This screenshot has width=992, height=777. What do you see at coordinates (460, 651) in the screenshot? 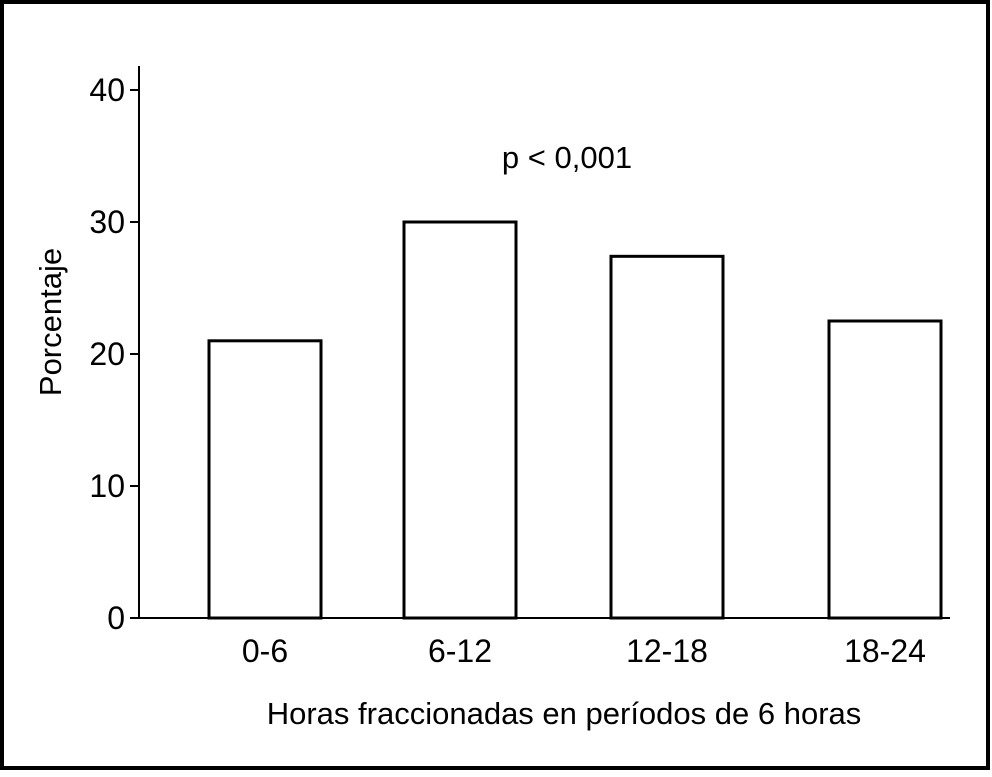
I see `x-tick-label: 6-12` at bounding box center [460, 651].